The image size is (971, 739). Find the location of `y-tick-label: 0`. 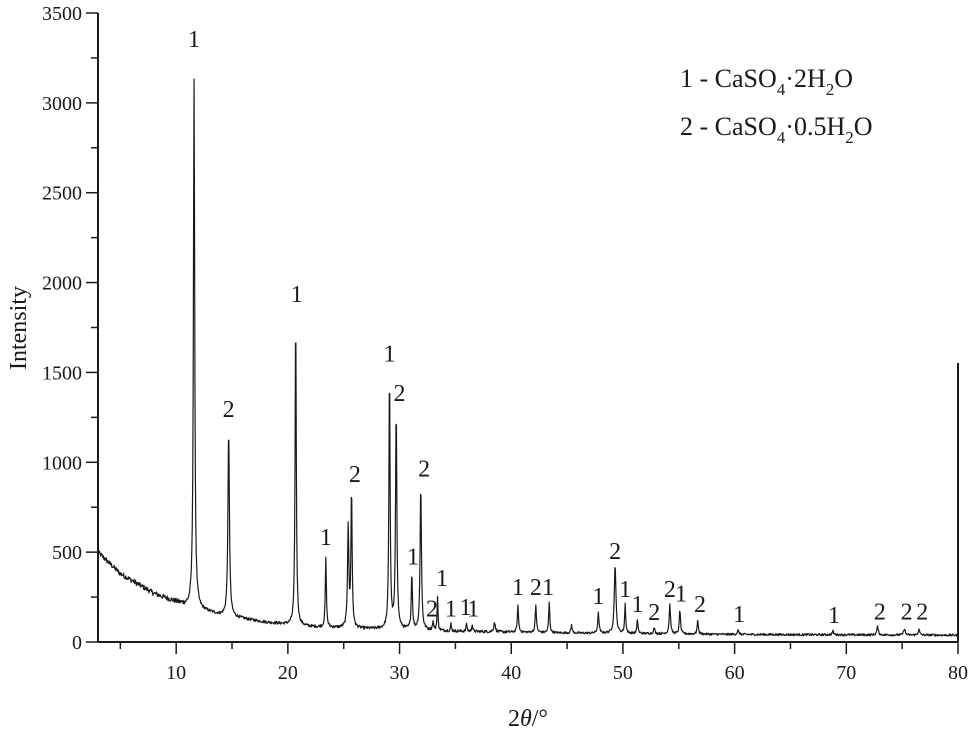

y-tick-label: 0 is located at coordinates (77, 643).